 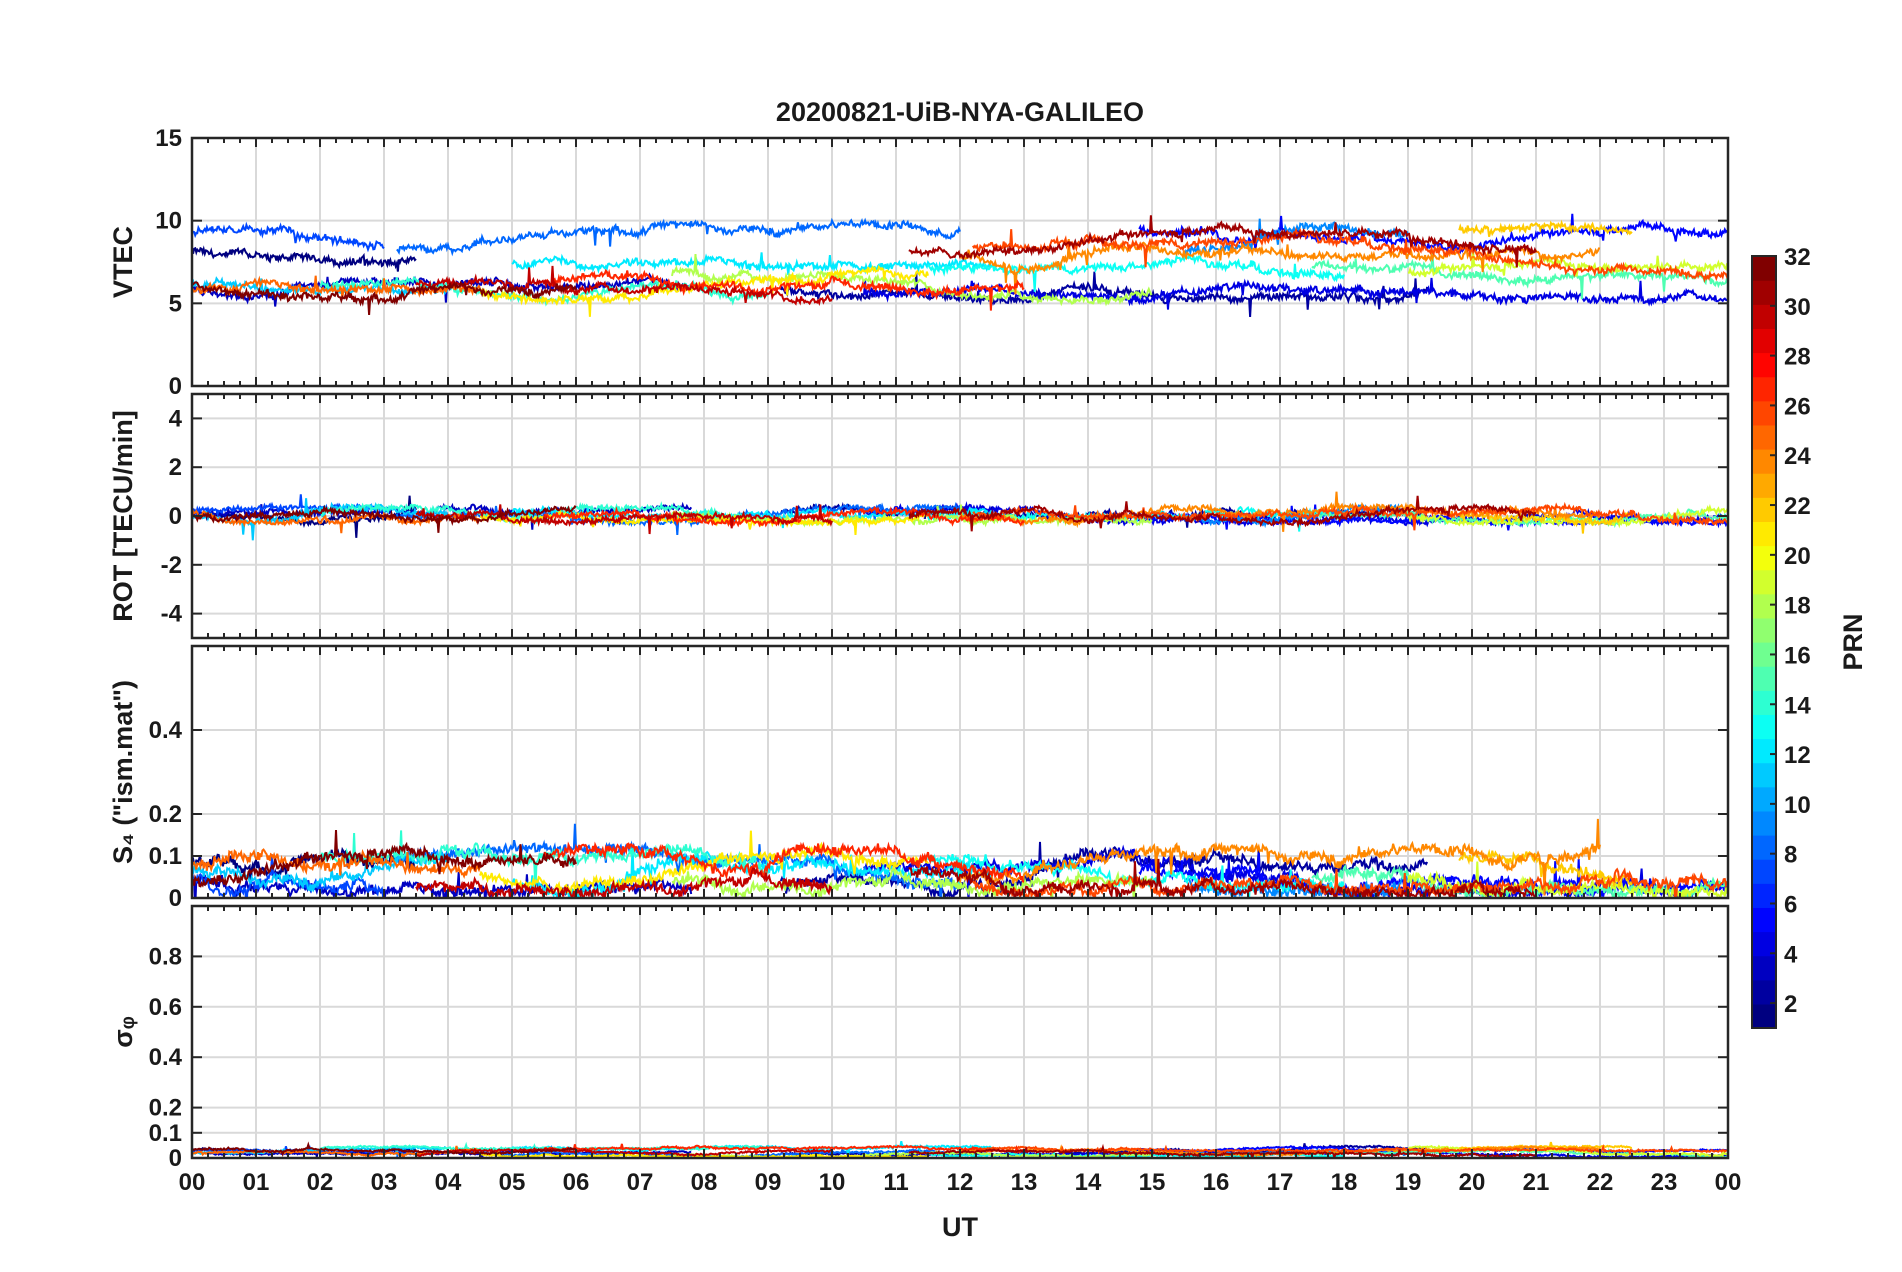 What do you see at coordinates (1797, 805) in the screenshot?
I see `colorbar-tick-label: 10` at bounding box center [1797, 805].